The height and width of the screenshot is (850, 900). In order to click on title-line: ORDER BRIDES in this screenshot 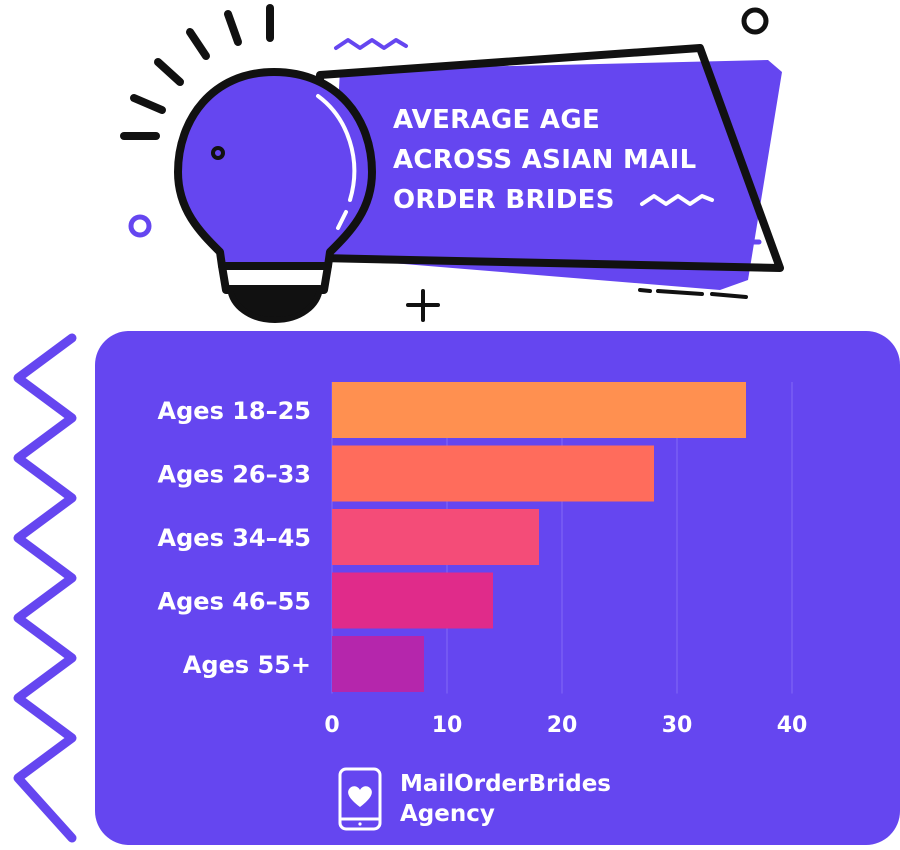, I will do `click(504, 200)`.